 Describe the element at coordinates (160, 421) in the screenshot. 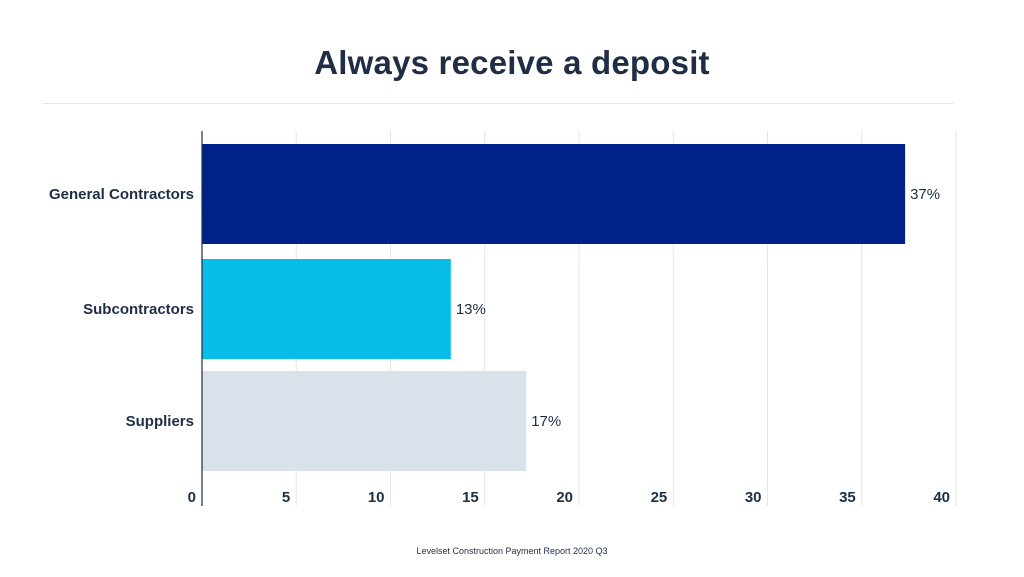

I see `category-label: Suppliers` at that location.